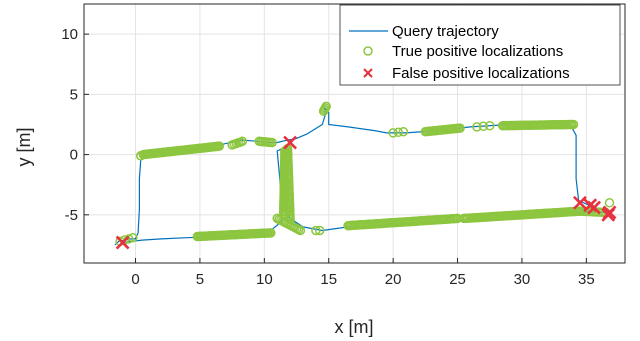  What do you see at coordinates (74, 155) in the screenshot?
I see `y-tick-label: 0` at bounding box center [74, 155].